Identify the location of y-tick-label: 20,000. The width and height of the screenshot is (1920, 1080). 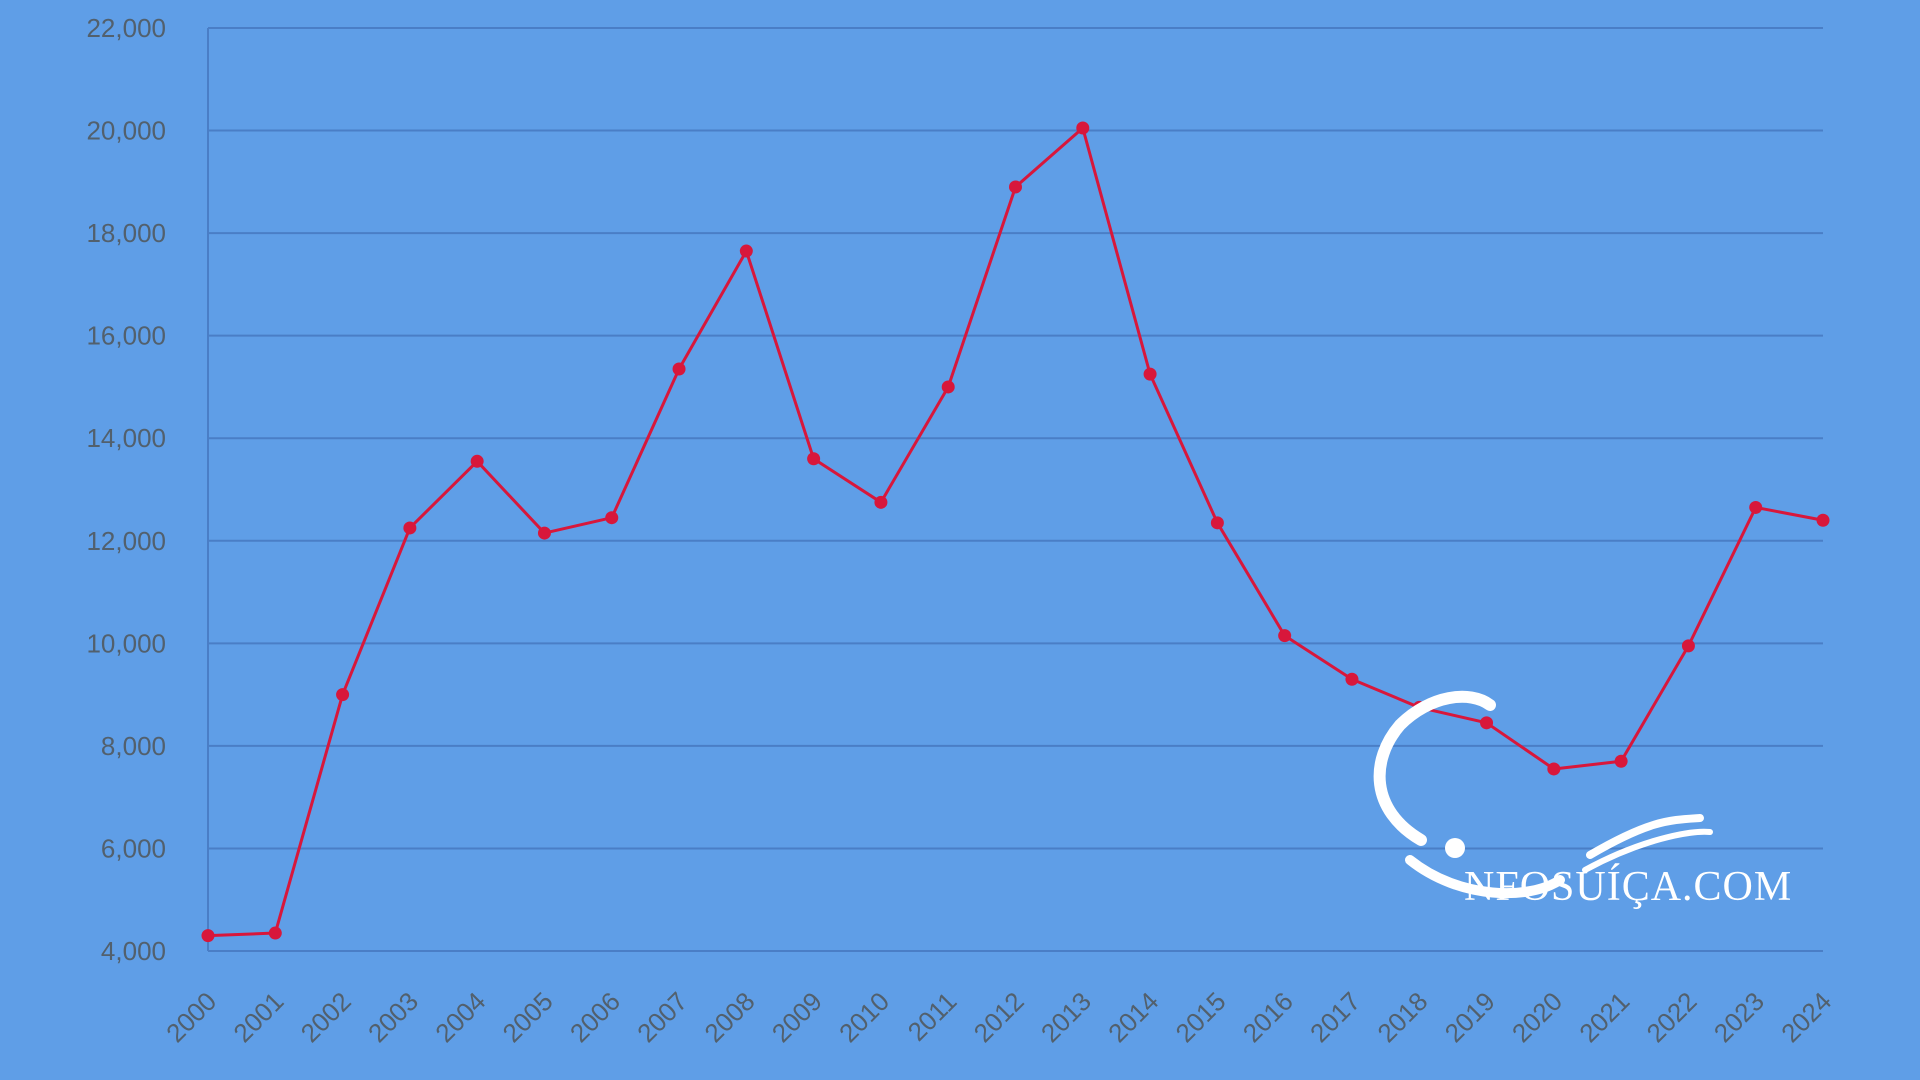
(126, 131).